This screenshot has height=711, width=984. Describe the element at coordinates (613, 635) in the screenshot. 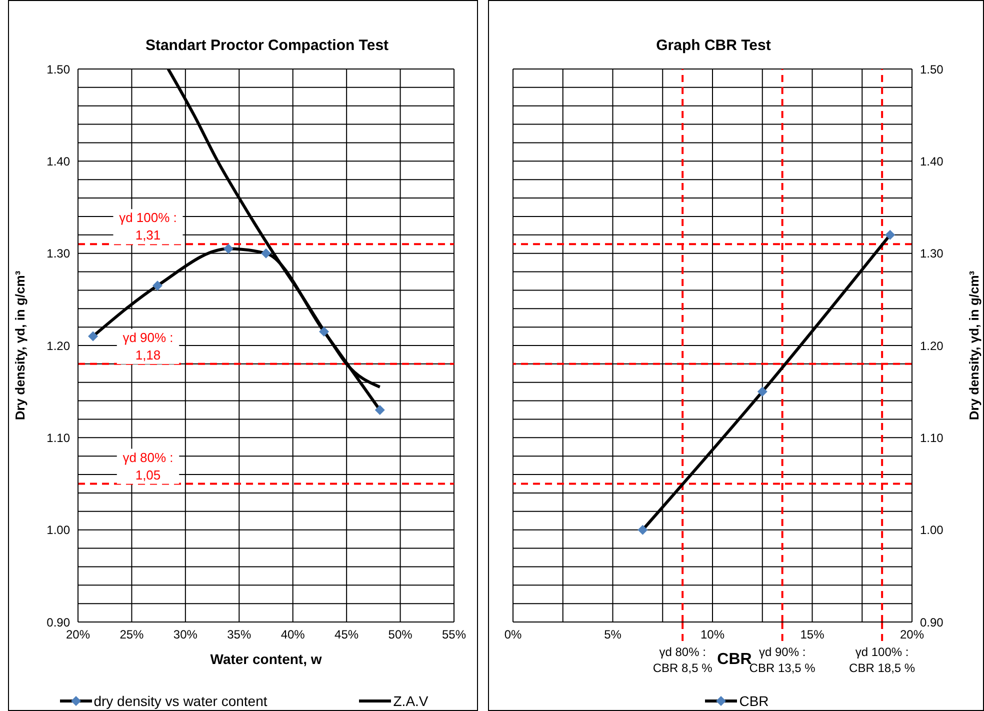

I see `x-tick-label: 5%` at that location.